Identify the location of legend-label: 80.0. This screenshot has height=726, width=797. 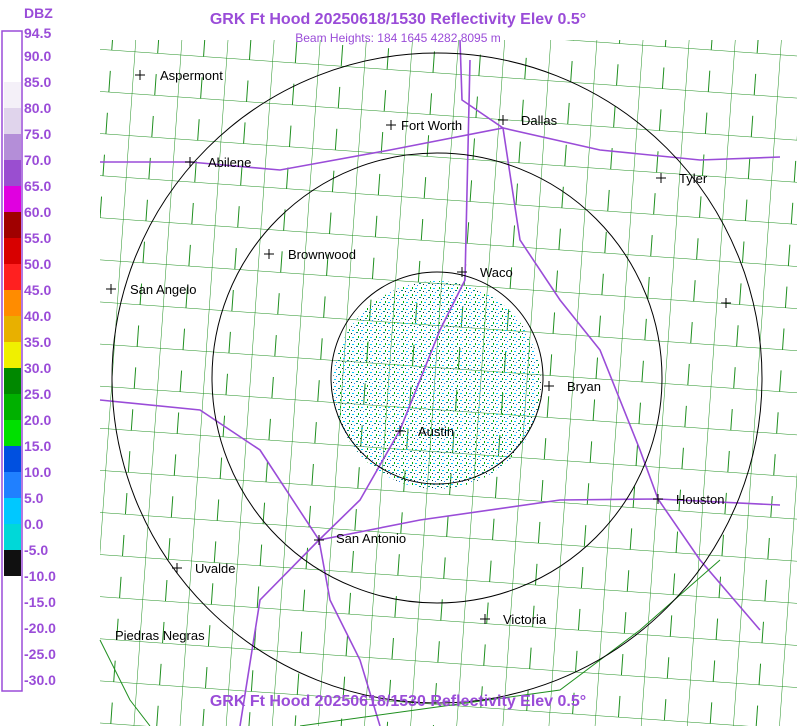
(37, 108).